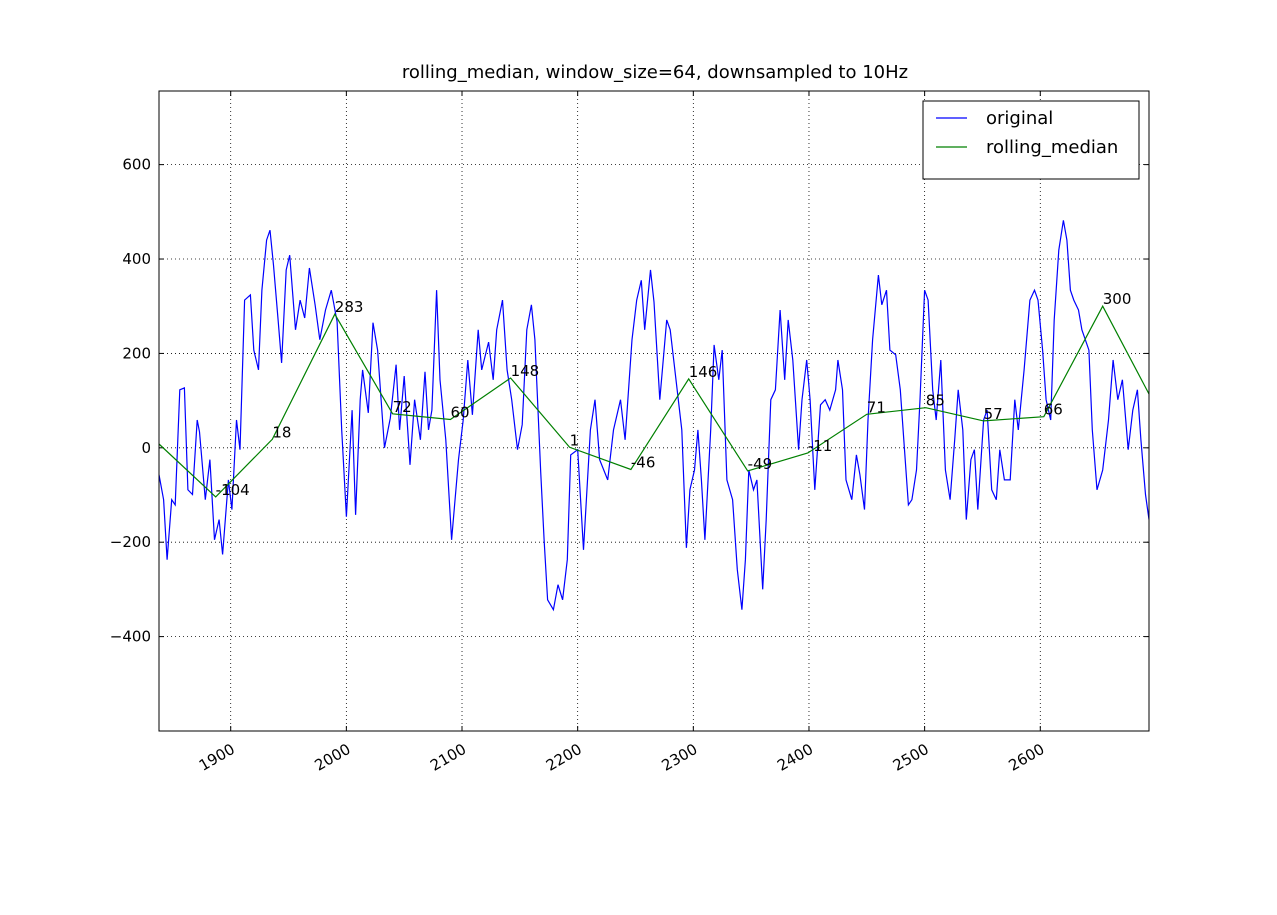 The height and width of the screenshot is (915, 1277). What do you see at coordinates (703, 372) in the screenshot?
I see `data-label: 146` at bounding box center [703, 372].